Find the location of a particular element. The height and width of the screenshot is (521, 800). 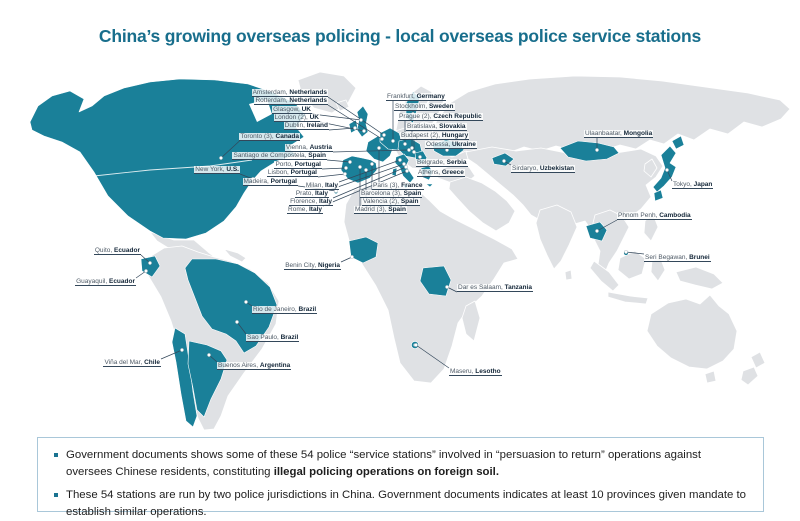

new-zealand-south is located at coordinates (749, 376).